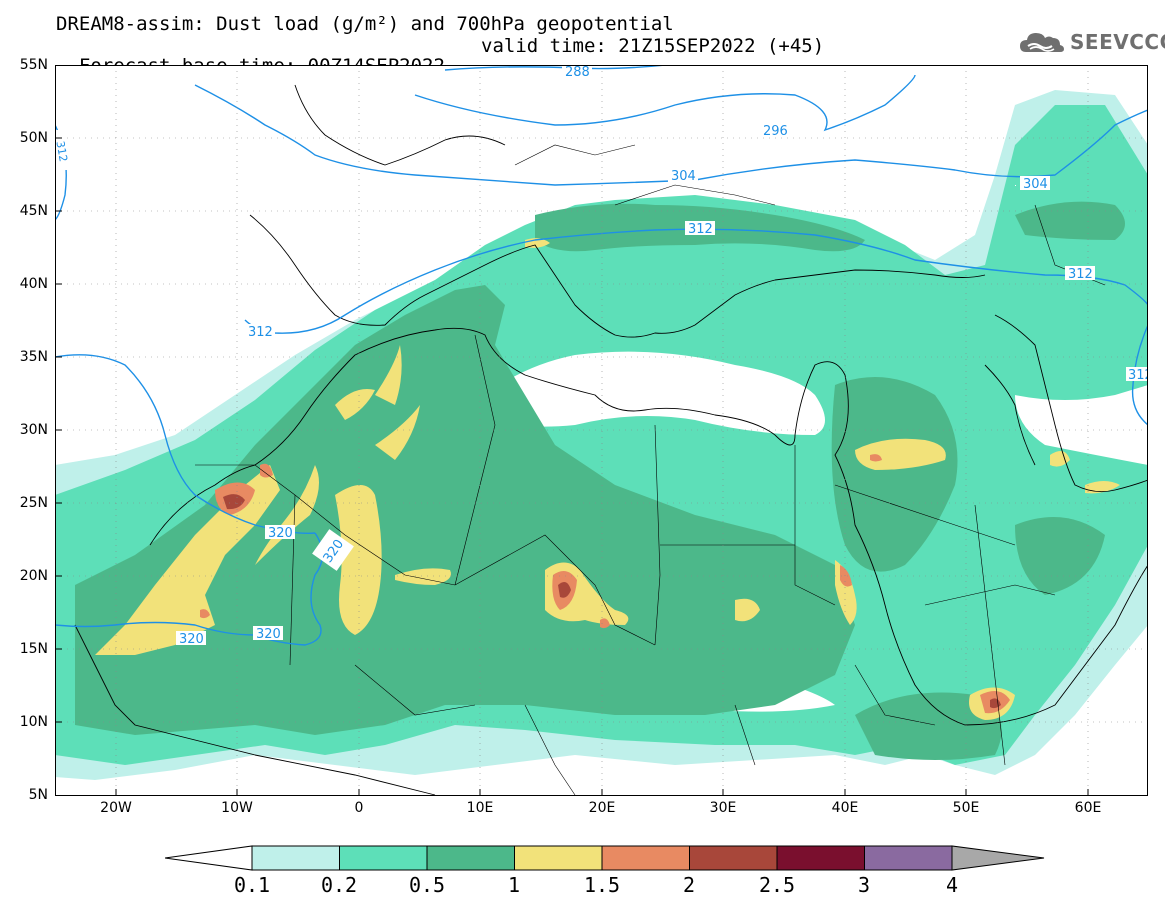  I want to click on lat-label: 25N, so click(33, 503).